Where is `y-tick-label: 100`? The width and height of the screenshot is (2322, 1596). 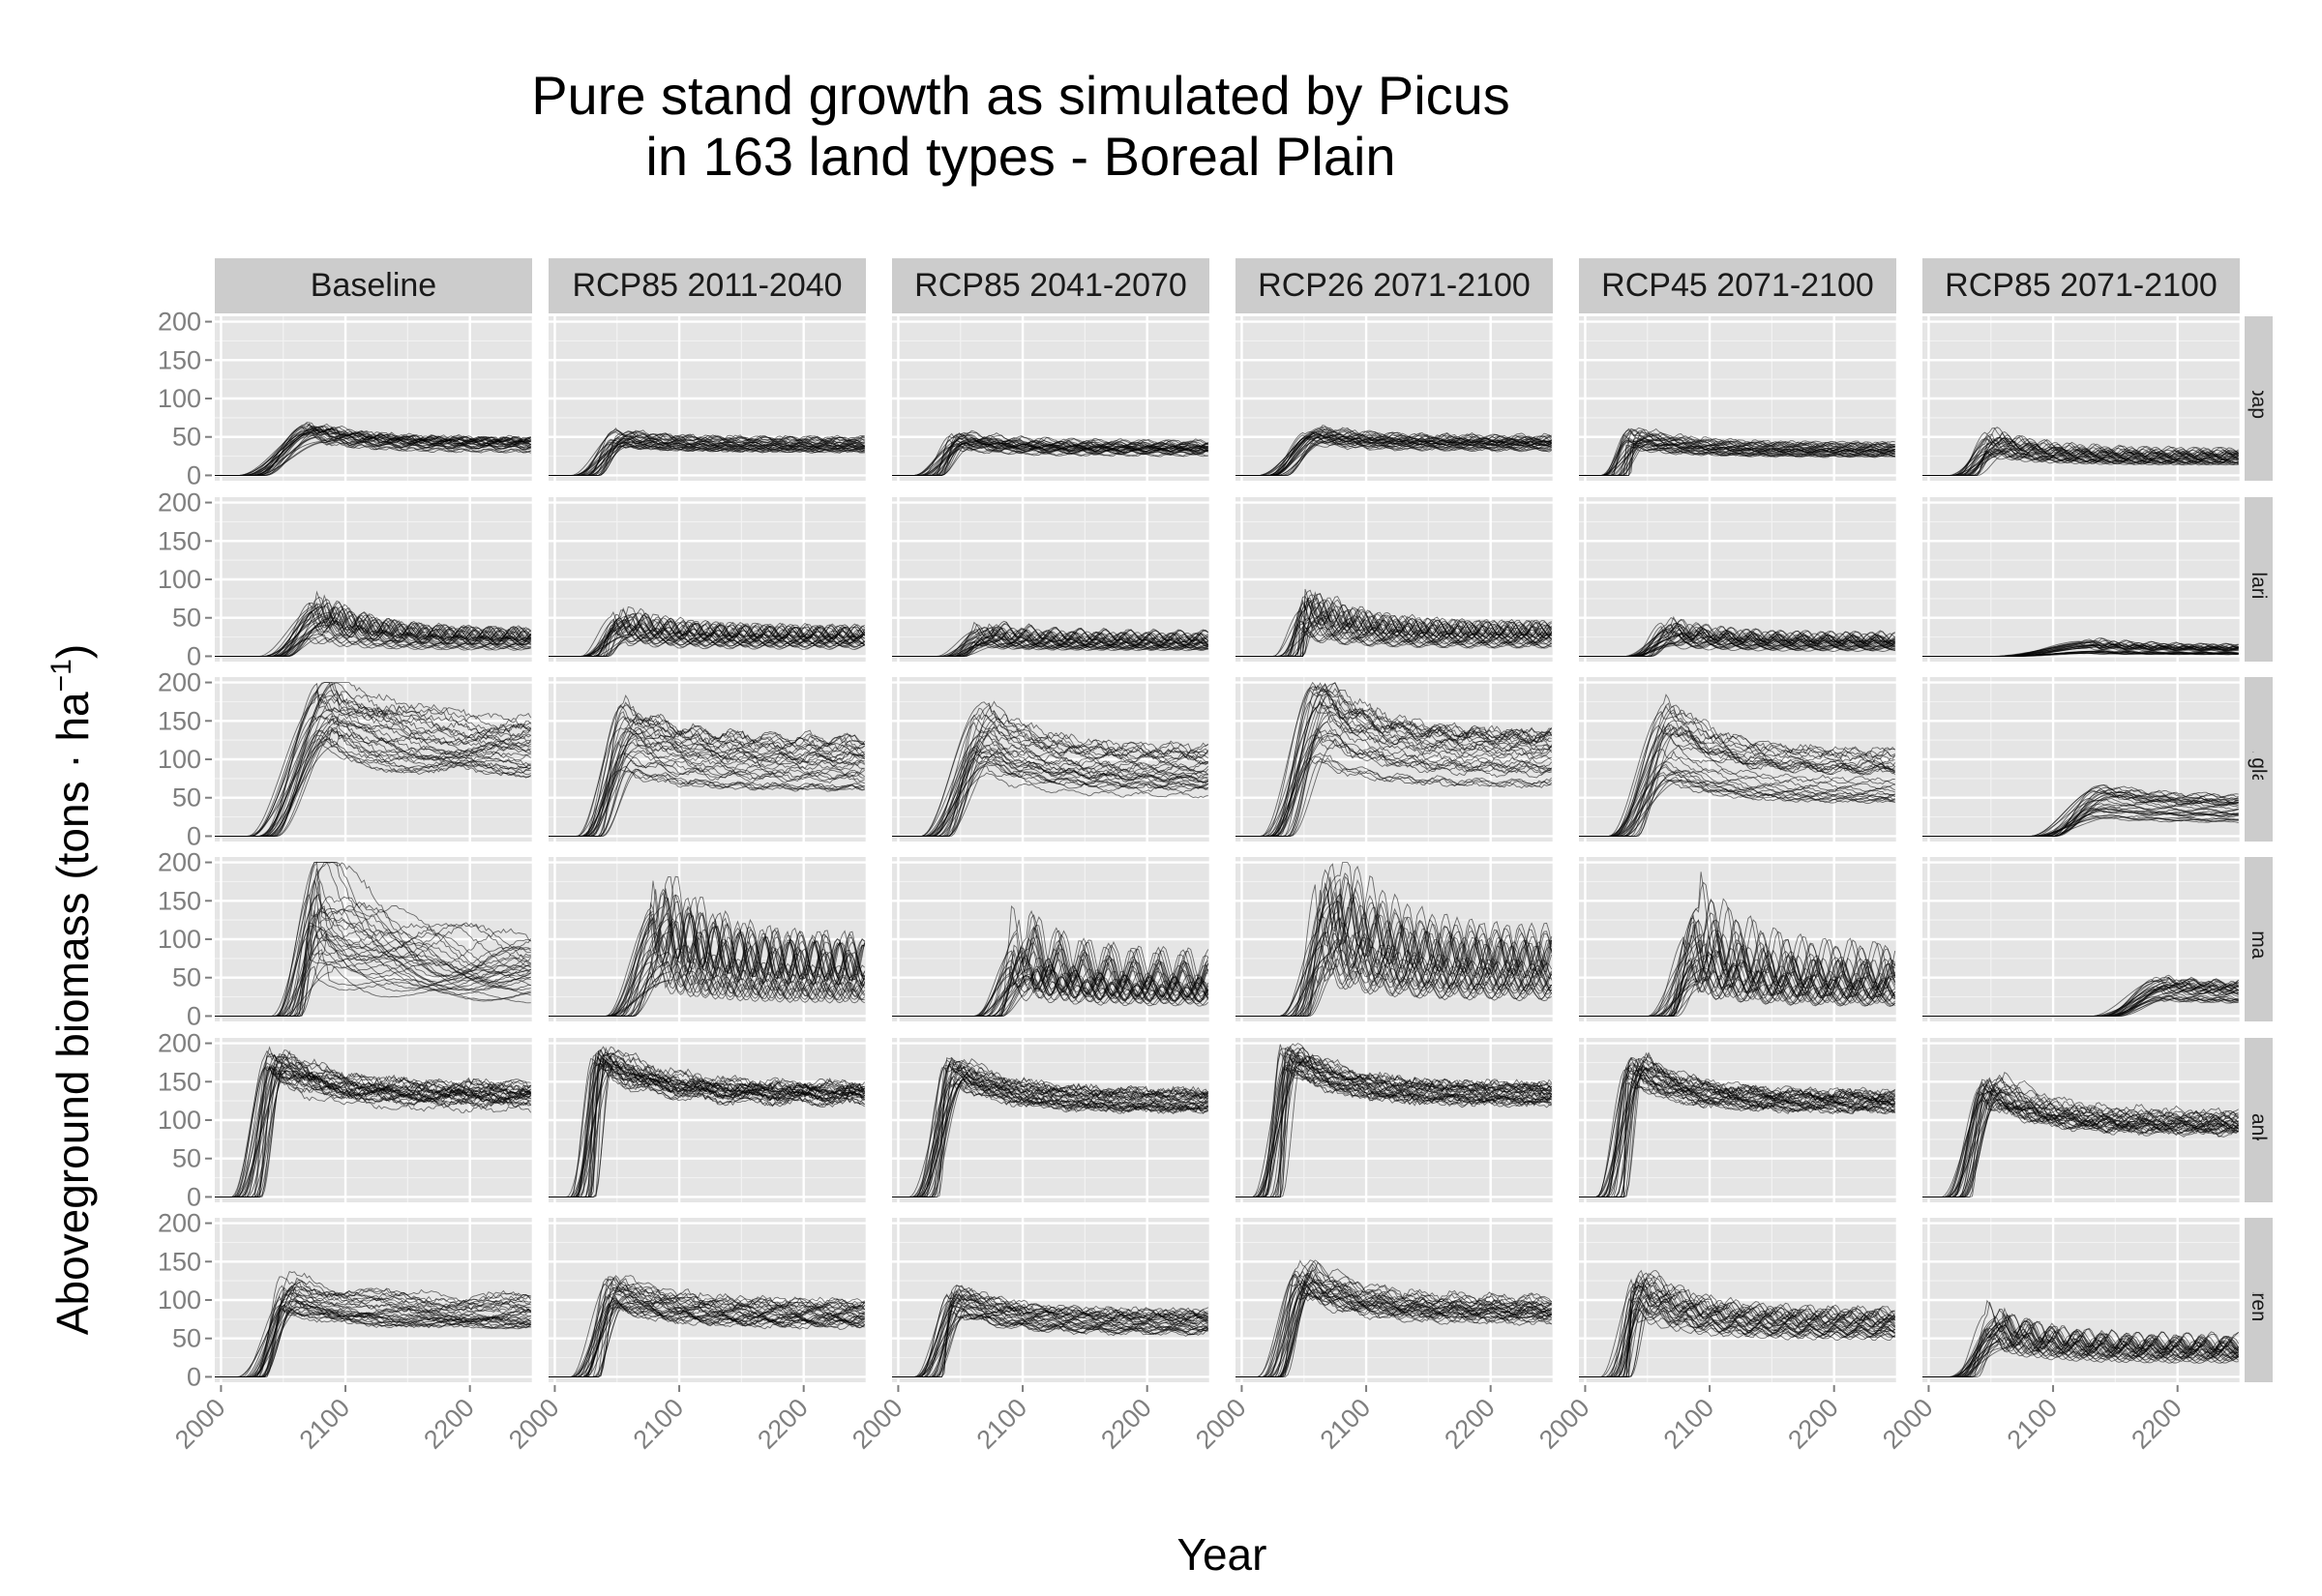 y-tick-label: 100 is located at coordinates (179, 1120).